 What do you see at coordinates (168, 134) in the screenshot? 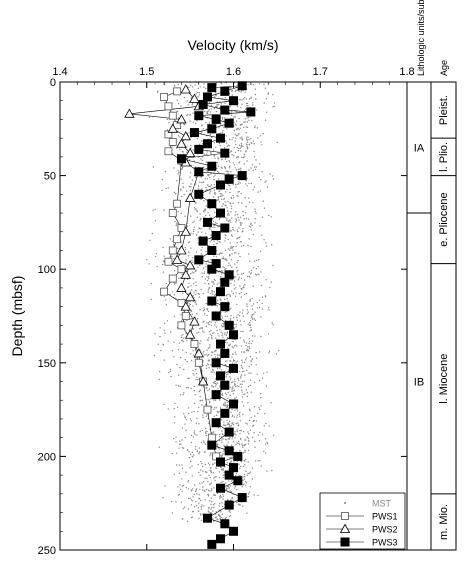
I see `pws1-marker` at bounding box center [168, 134].